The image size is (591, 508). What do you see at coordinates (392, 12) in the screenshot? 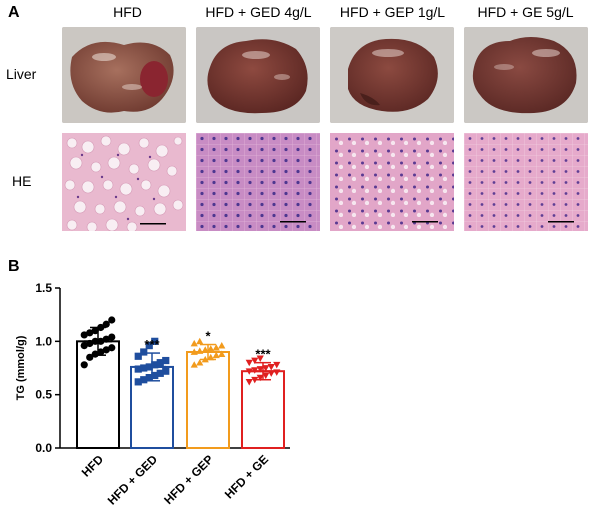
I see `column-header-gep: HFD + GEP 1g/L` at bounding box center [392, 12].